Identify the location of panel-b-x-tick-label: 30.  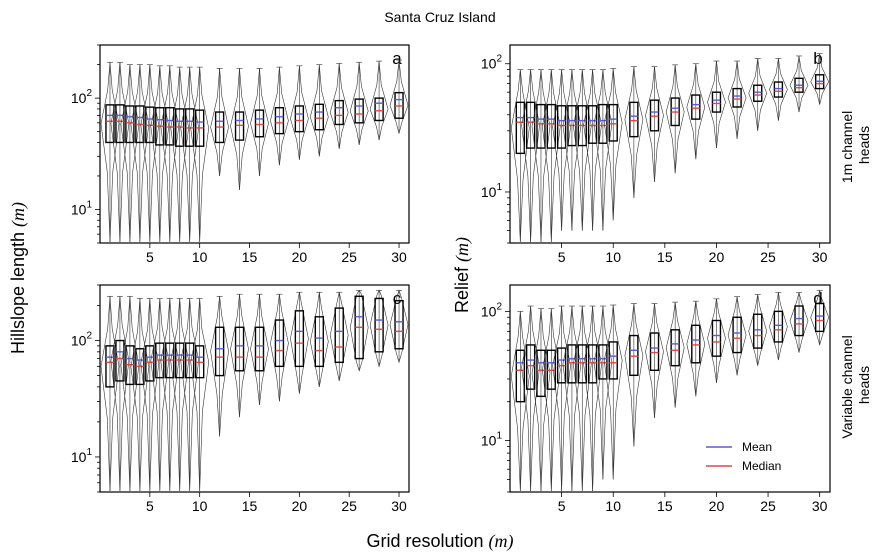
(820, 257).